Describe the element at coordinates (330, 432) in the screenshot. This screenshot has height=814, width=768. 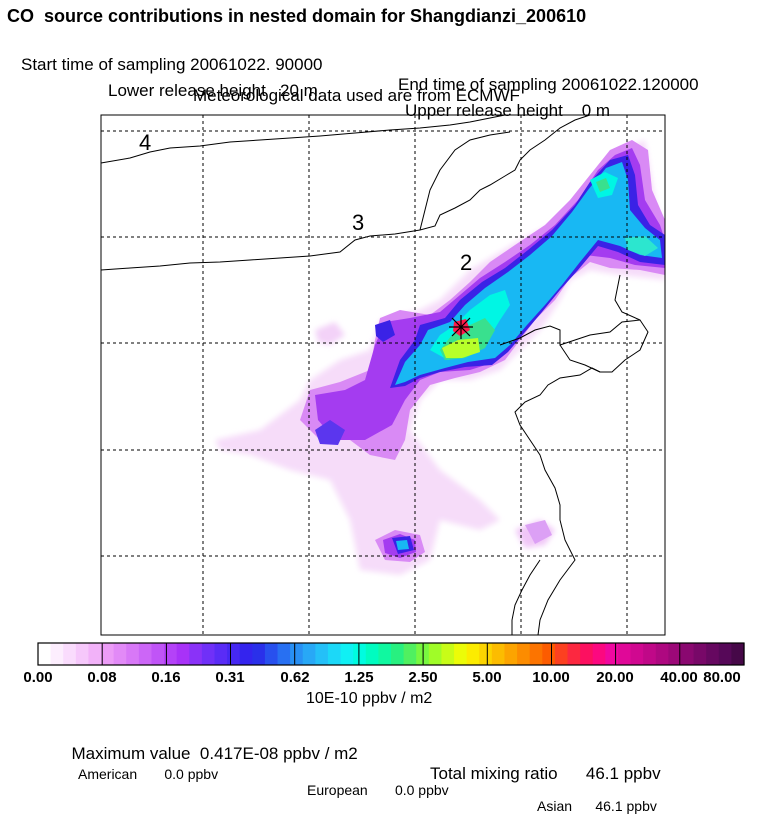
I see `blue-mid-patch` at that location.